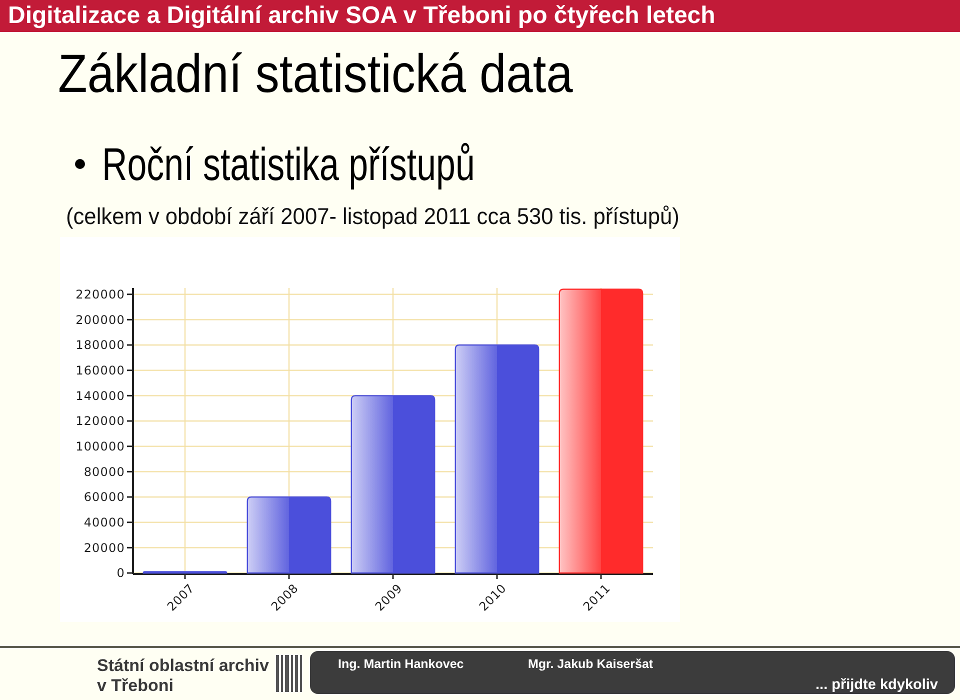 This screenshot has height=700, width=960. Describe the element at coordinates (877, 685) in the screenshot. I see `text: ... přijdte kdykoliv` at that location.